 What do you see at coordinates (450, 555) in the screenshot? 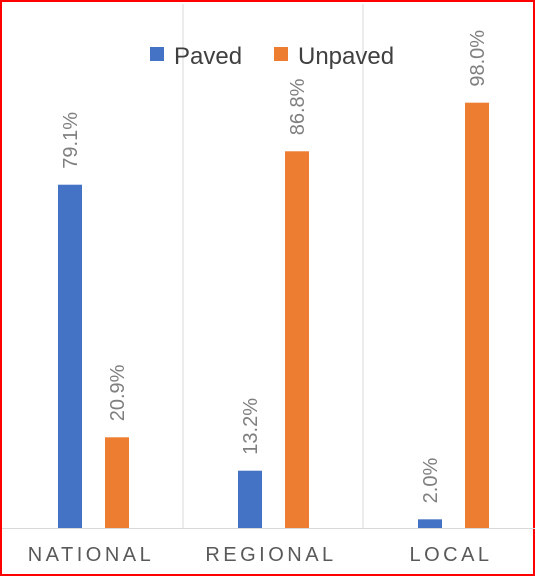
I see `x-tick-label-local: LOCAL` at bounding box center [450, 555].